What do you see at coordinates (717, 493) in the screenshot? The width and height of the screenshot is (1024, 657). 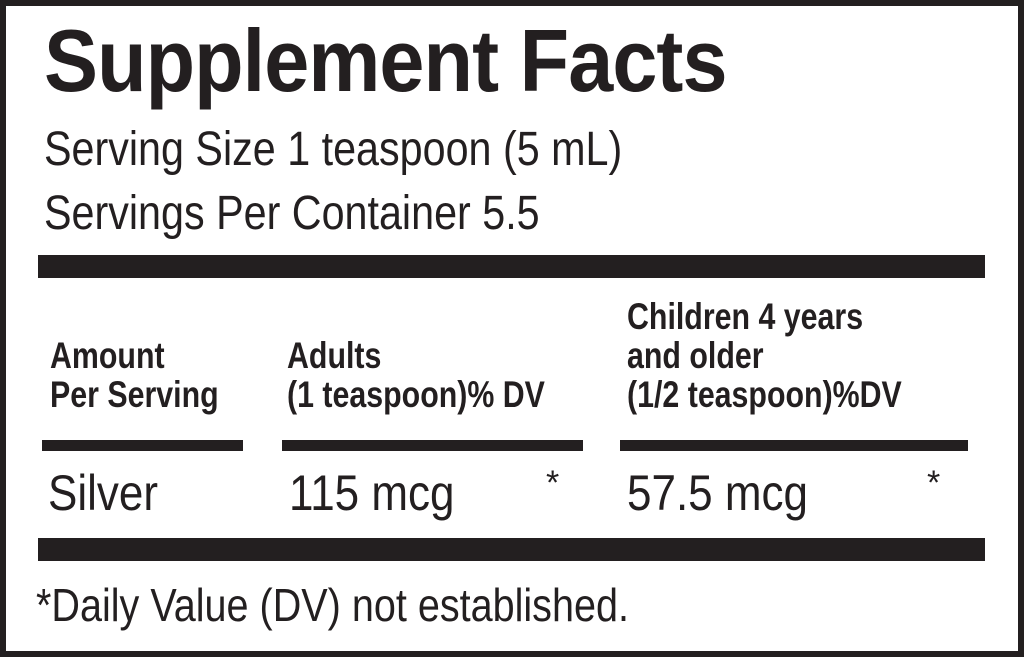 I see `amount: 57.5 mcg` at bounding box center [717, 493].